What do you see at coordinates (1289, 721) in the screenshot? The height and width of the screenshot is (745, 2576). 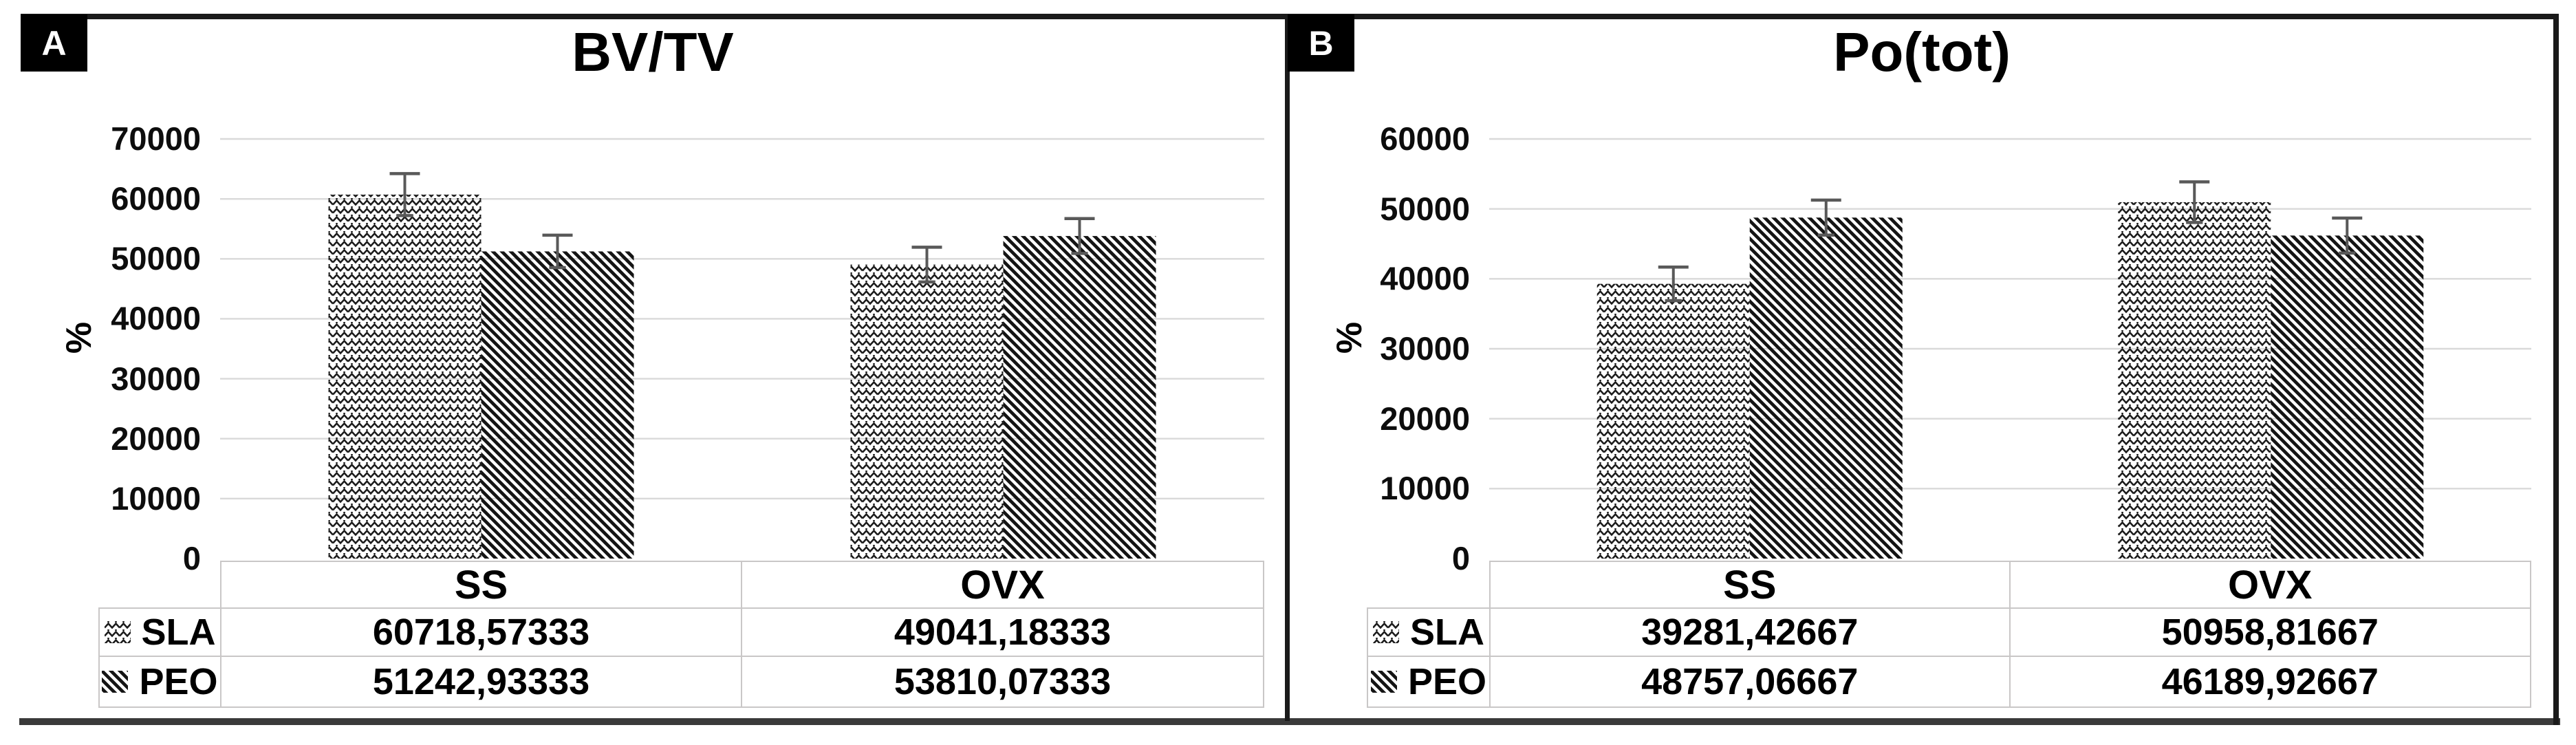 I see `figure-bottom-border` at bounding box center [1289, 721].